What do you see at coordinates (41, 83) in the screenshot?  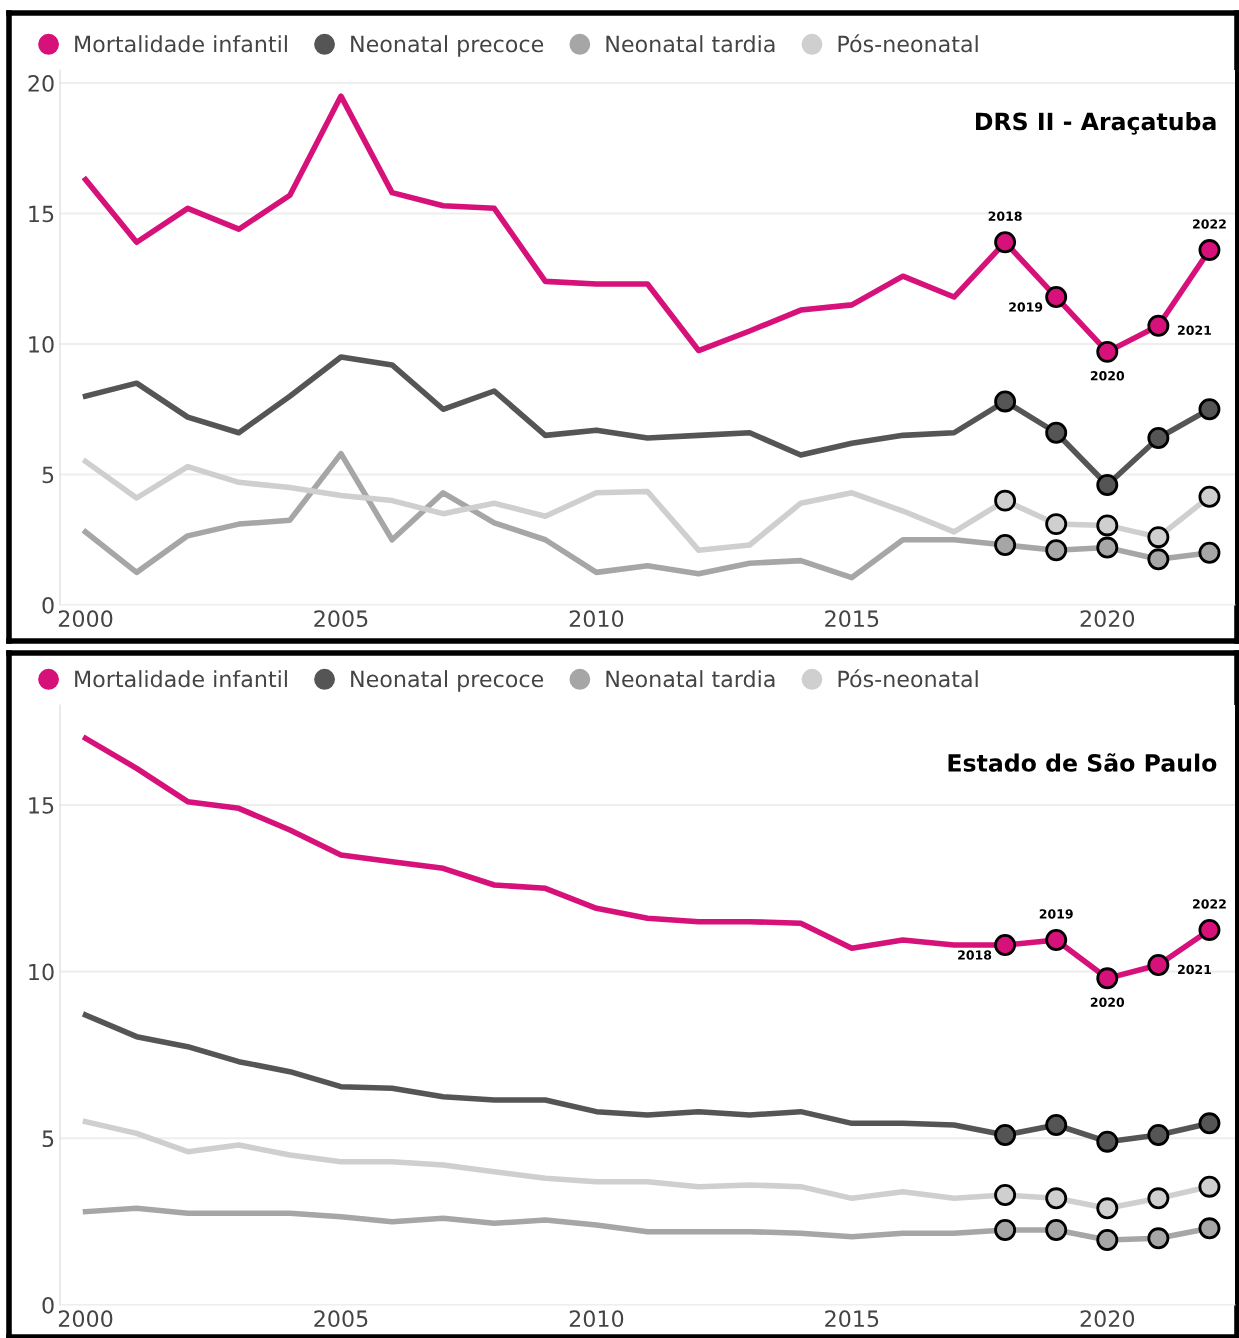 I see `y-tick-label: 20` at bounding box center [41, 83].